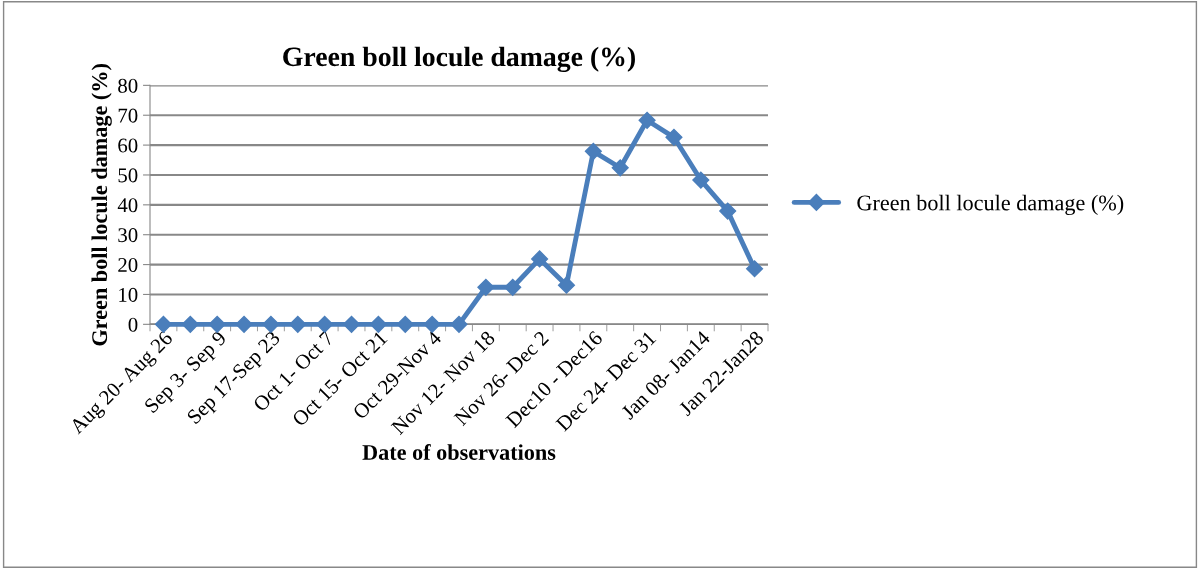 This screenshot has height=569, width=1200. I want to click on x-axis-title: Date of observations, so click(459, 452).